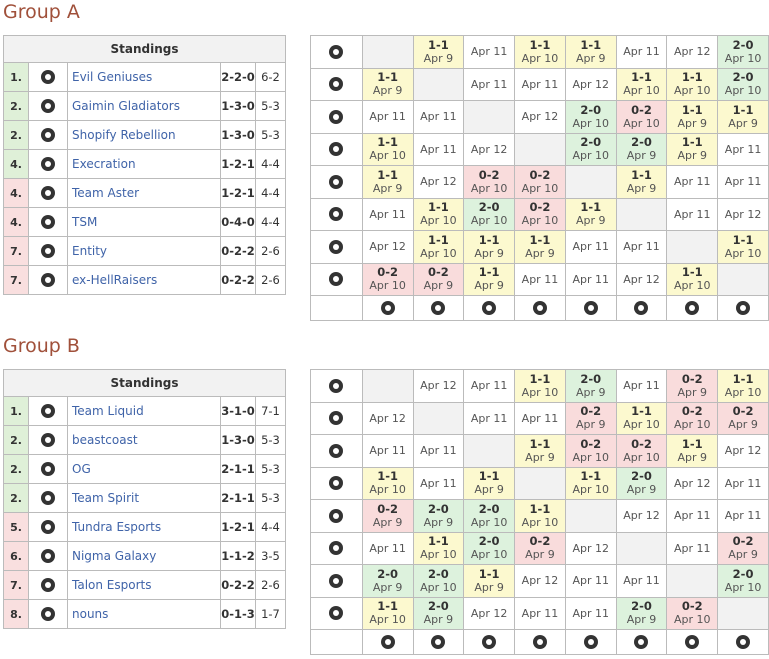 The height and width of the screenshot is (659, 769). Describe the element at coordinates (387, 84) in the screenshot. I see `match-cell: 1-1 Apr 9` at that location.